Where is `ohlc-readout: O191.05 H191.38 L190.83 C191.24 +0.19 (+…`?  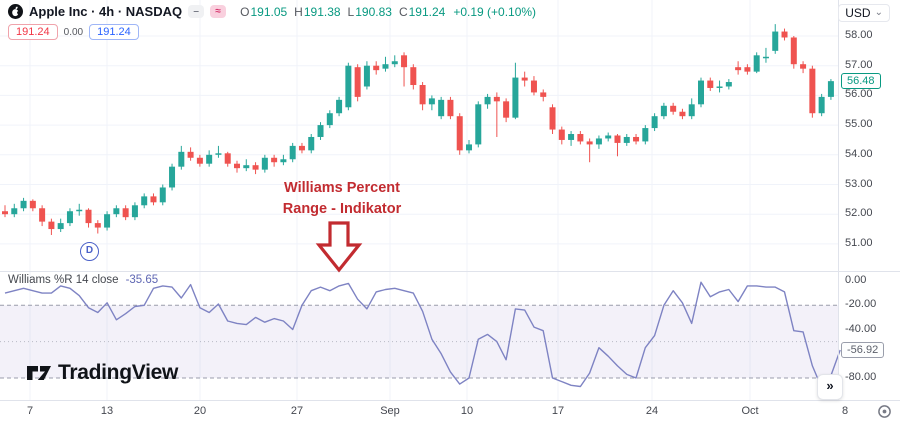 ohlc-readout: O191.05 H191.38 L190.83 C191.24 +0.19 (+… is located at coordinates (388, 12).